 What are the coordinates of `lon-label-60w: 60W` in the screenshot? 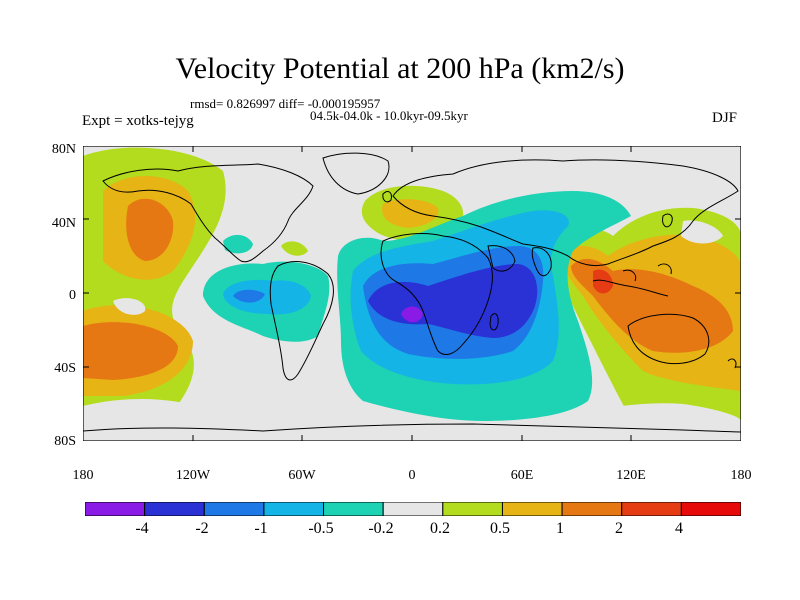 It's located at (302, 475).